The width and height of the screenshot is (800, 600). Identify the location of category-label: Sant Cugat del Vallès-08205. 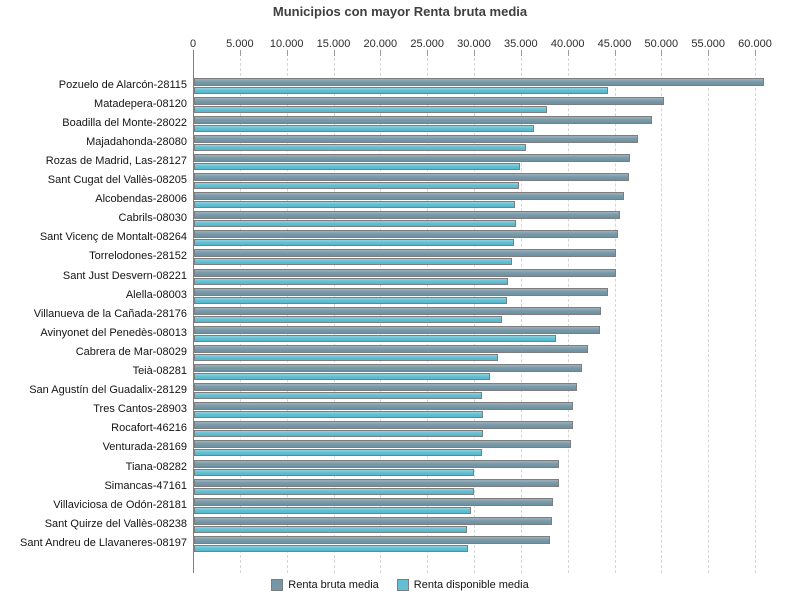
(117, 180).